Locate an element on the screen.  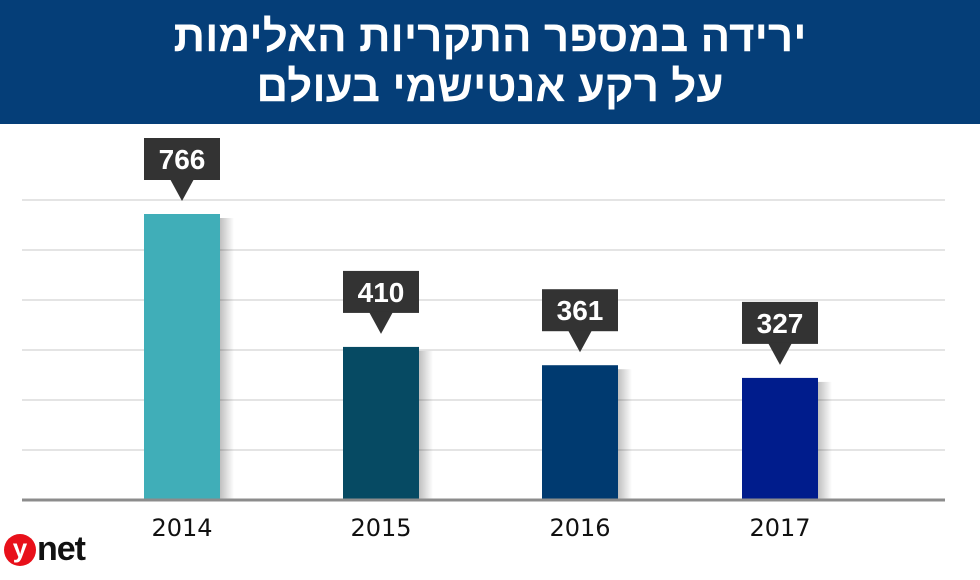
bar-2016 is located at coordinates (580, 432).